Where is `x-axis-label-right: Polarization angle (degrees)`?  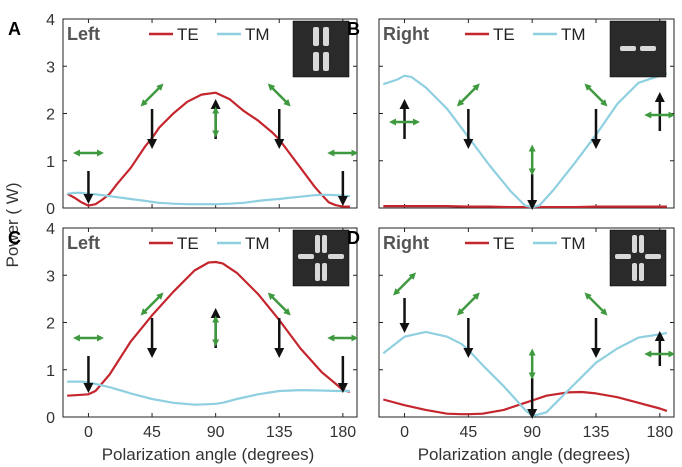 x-axis-label-right: Polarization angle (degrees) is located at coordinates (524, 454).